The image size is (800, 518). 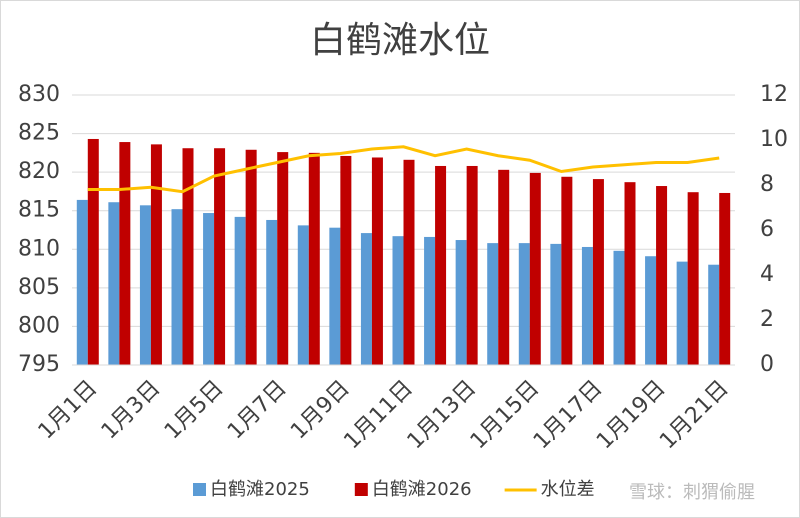 I want to click on chart-title: 白鹤滩水位, so click(x=400, y=40).